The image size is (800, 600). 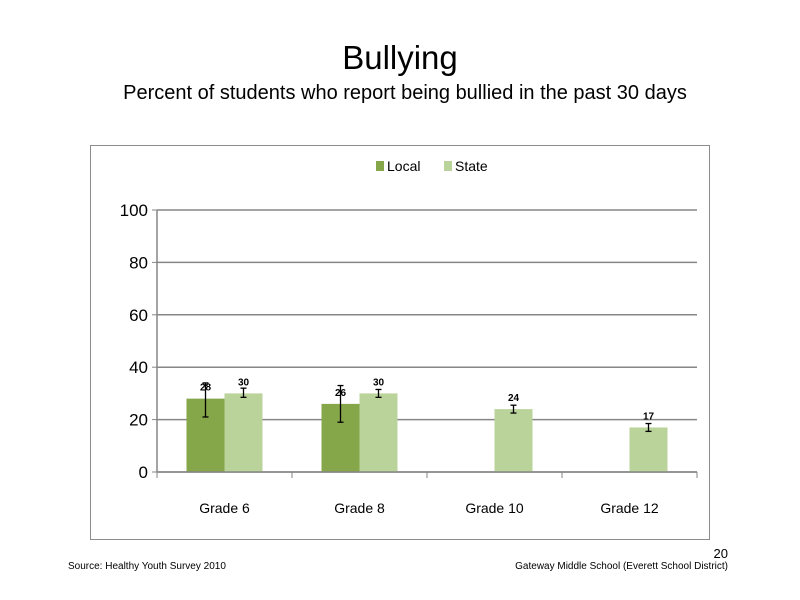 I want to click on y-tick-label: 100, so click(x=134, y=210).